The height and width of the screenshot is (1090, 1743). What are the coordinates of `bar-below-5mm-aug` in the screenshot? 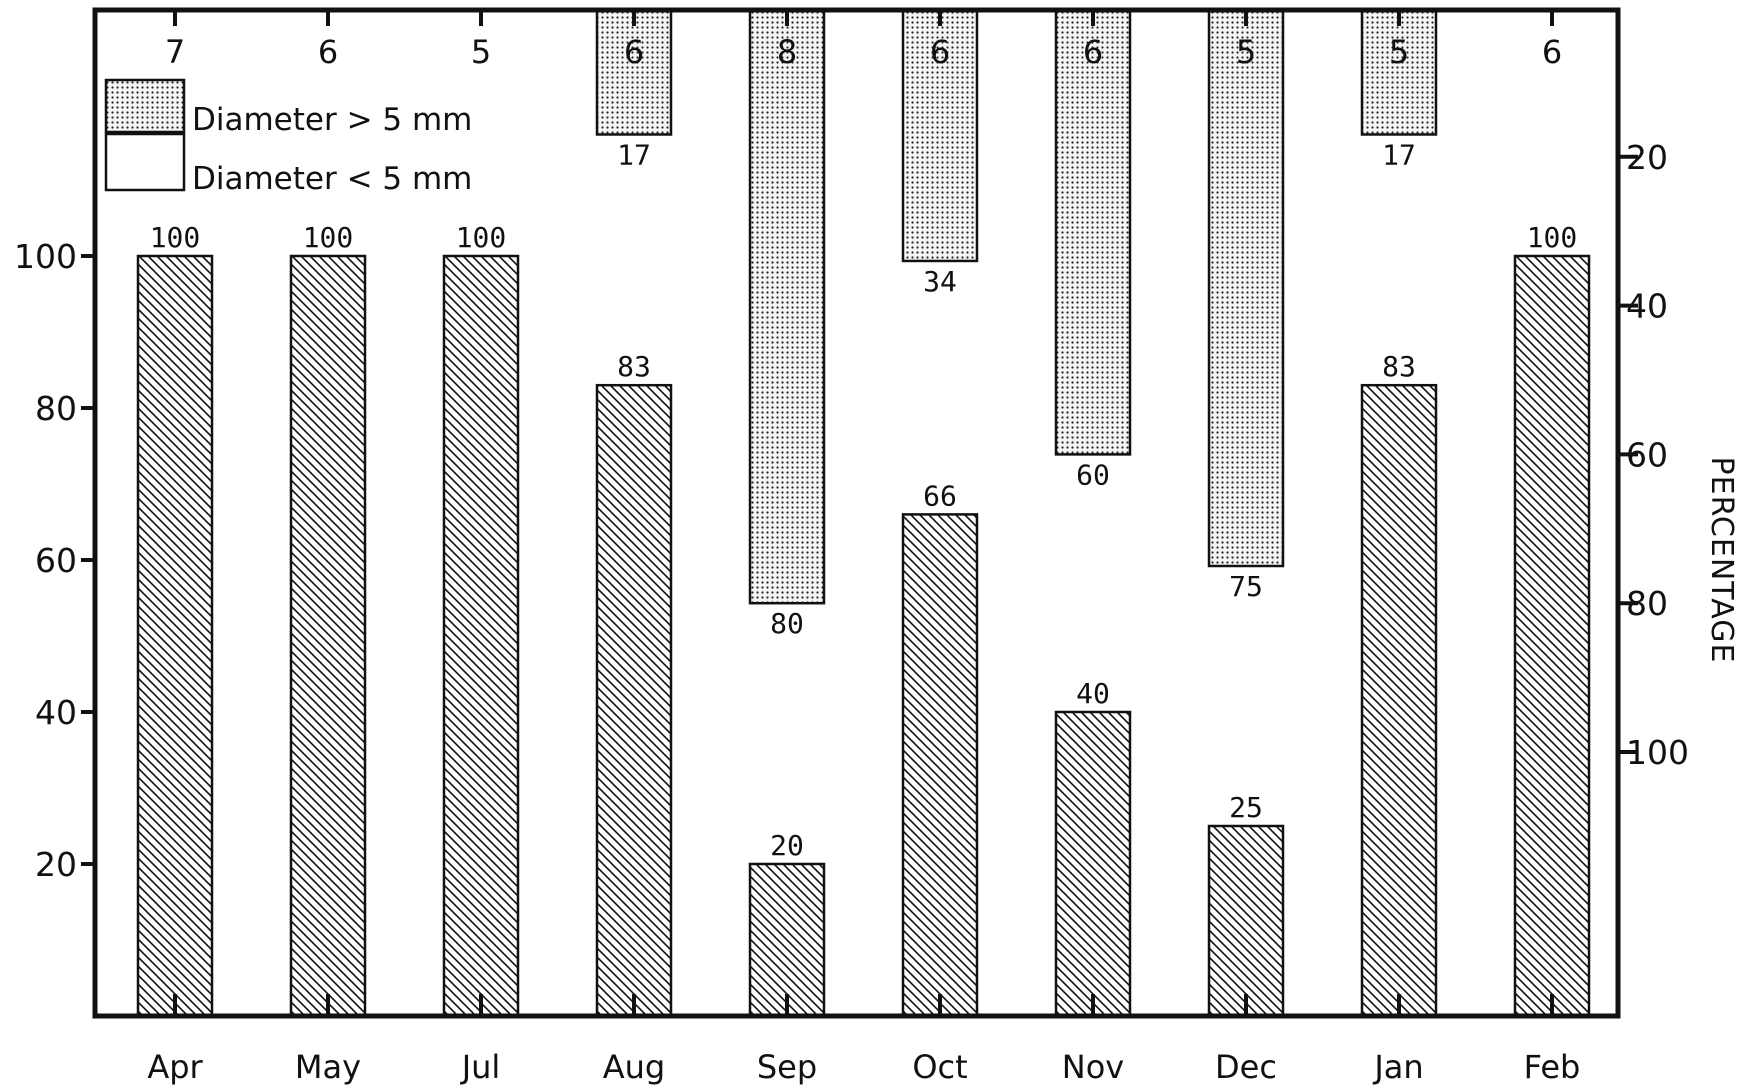 It's located at (634, 700).